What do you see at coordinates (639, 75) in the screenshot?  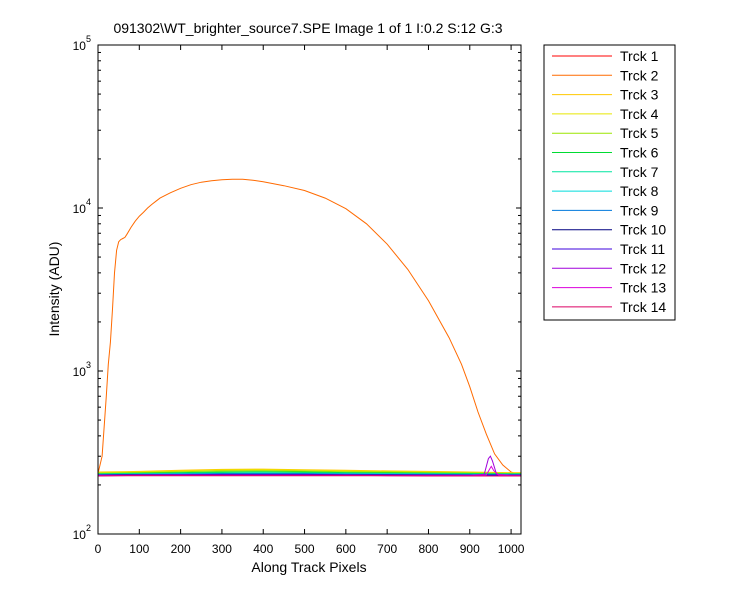 I see `legend-label: Trck 2` at bounding box center [639, 75].